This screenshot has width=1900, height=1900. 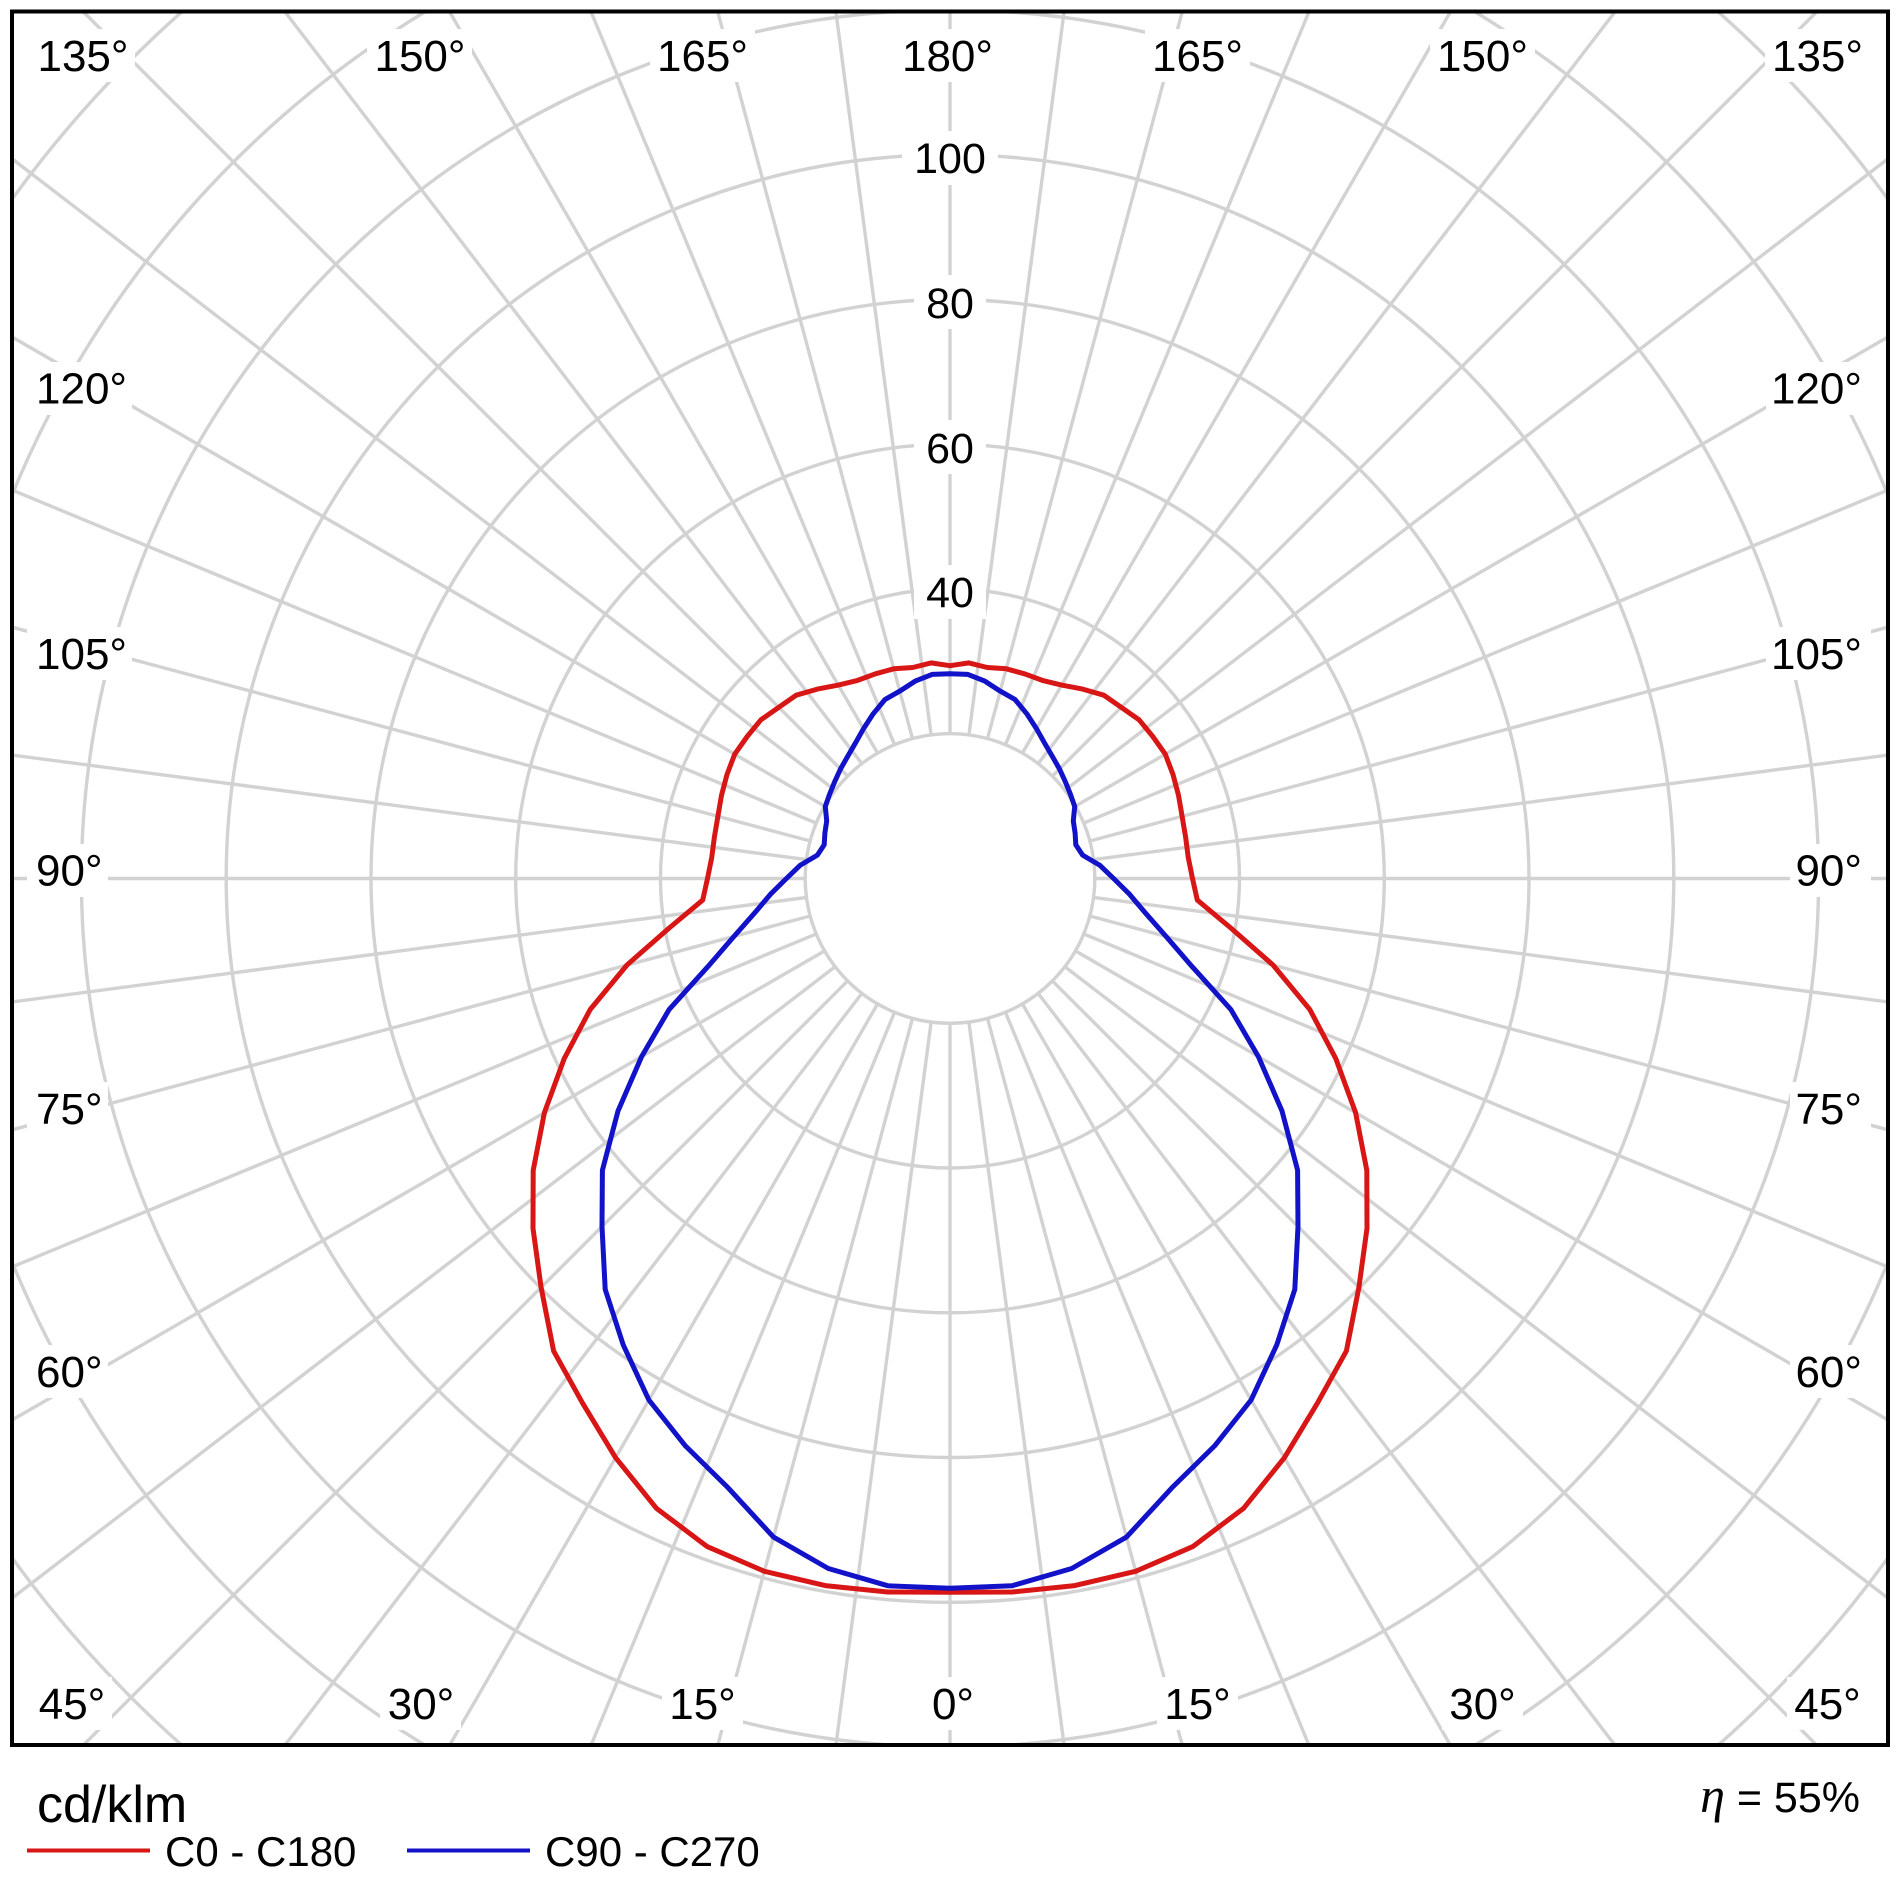 I want to click on svg-text: 40, so click(x=950, y=593).